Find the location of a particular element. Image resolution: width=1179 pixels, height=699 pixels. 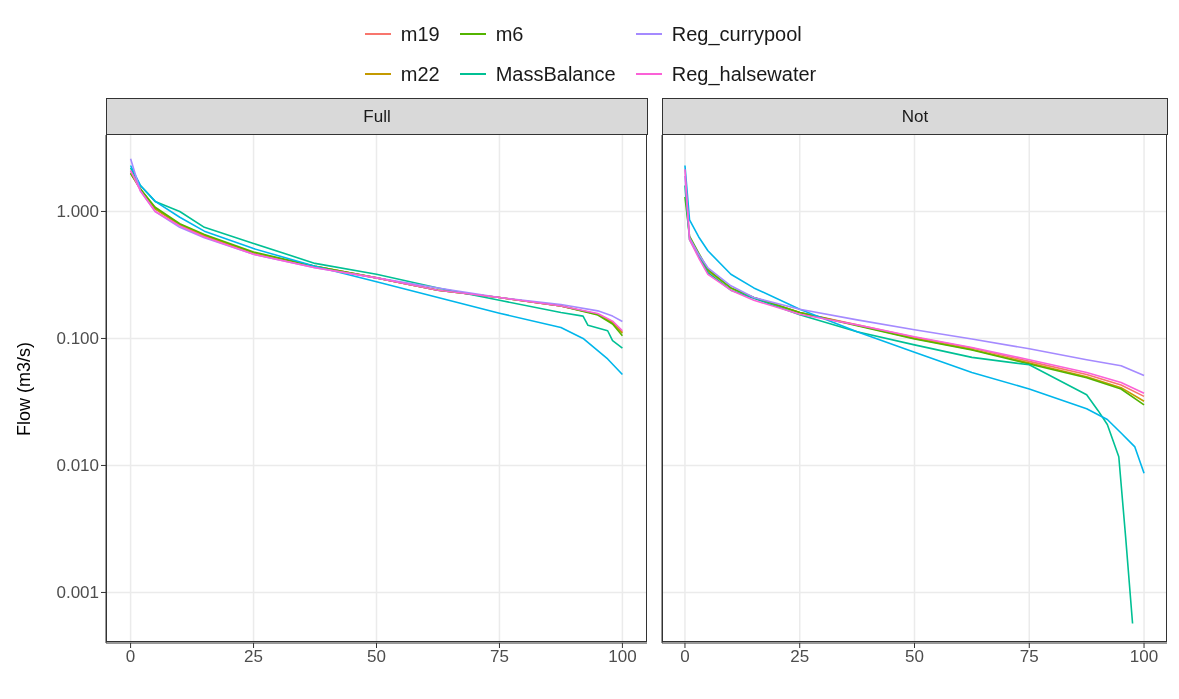

y-tick-label: 0.010 is located at coordinates (77, 466).